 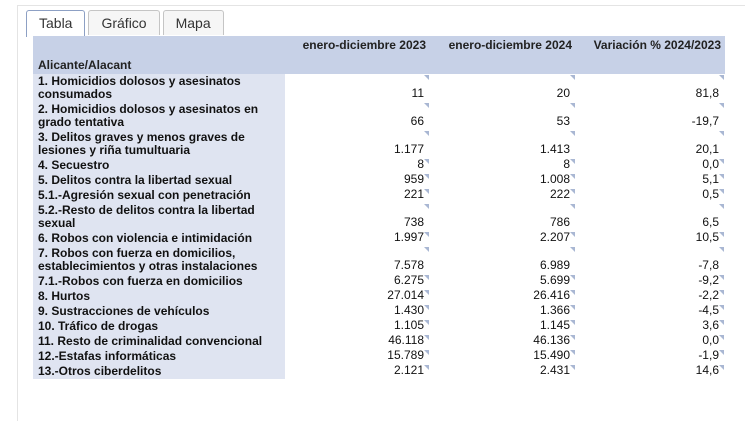 I want to click on cell-value: 3,6, so click(x=650, y=326).